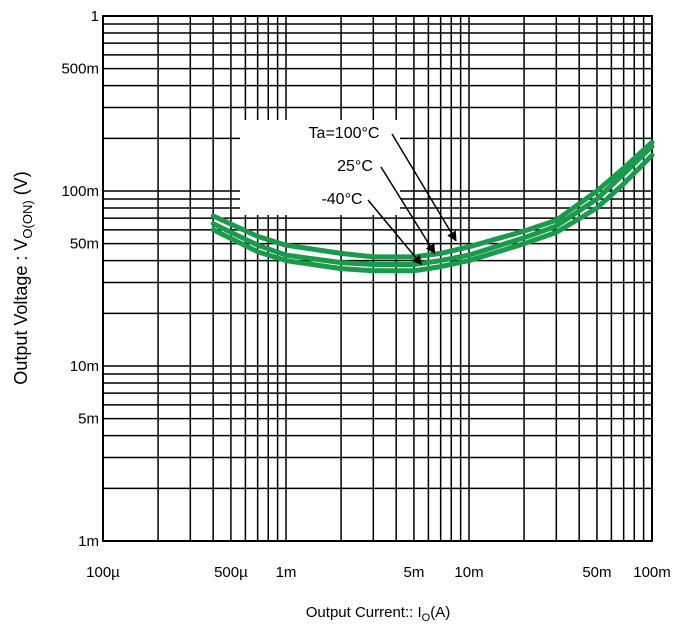 The height and width of the screenshot is (628, 696). Describe the element at coordinates (355, 166) in the screenshot. I see `annotation-label-1: 25°C` at that location.